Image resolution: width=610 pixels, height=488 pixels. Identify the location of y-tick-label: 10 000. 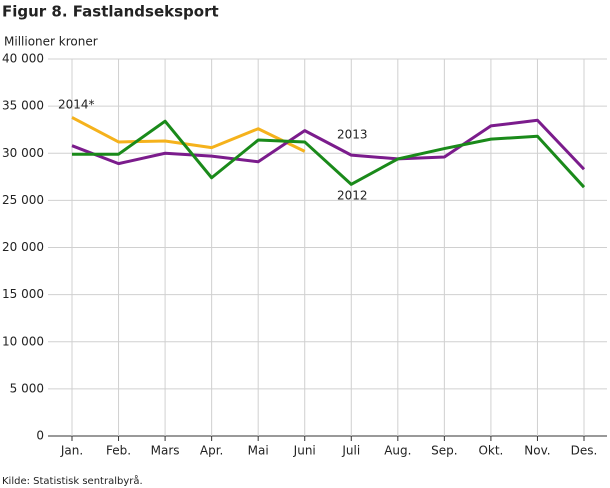
(23, 341).